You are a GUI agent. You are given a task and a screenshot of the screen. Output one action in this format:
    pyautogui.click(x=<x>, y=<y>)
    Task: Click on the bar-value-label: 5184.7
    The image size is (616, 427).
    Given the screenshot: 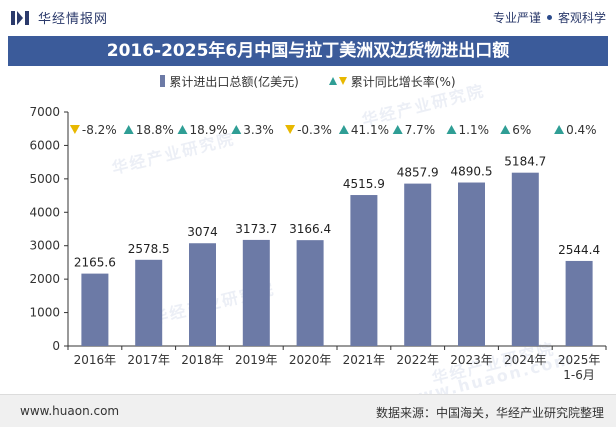 What is the action you would take?
    pyautogui.click(x=525, y=162)
    